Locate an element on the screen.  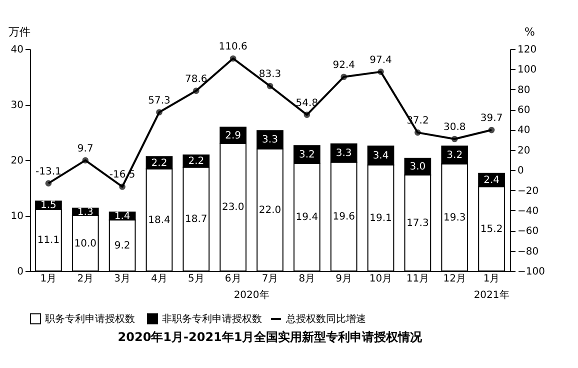
data-label: 30.8 is located at coordinates (454, 128).